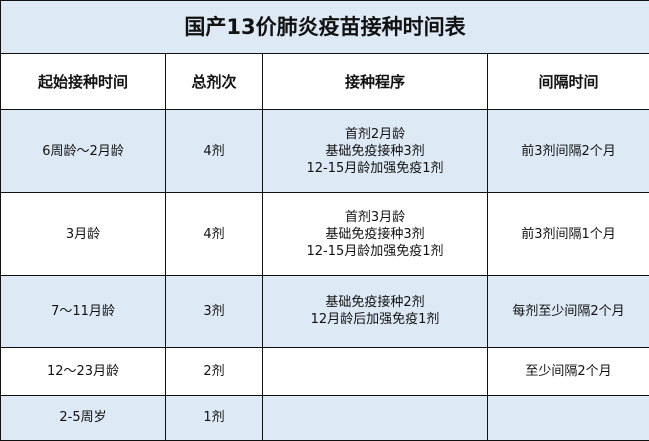 Image resolution: width=649 pixels, height=441 pixels. Describe the element at coordinates (214, 311) in the screenshot. I see `cell-doses: 3剂` at that location.